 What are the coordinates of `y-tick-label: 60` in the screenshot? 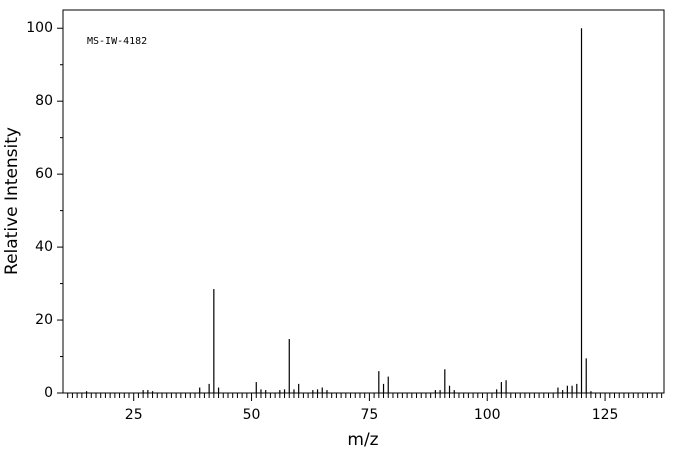 It's located at (44, 174).